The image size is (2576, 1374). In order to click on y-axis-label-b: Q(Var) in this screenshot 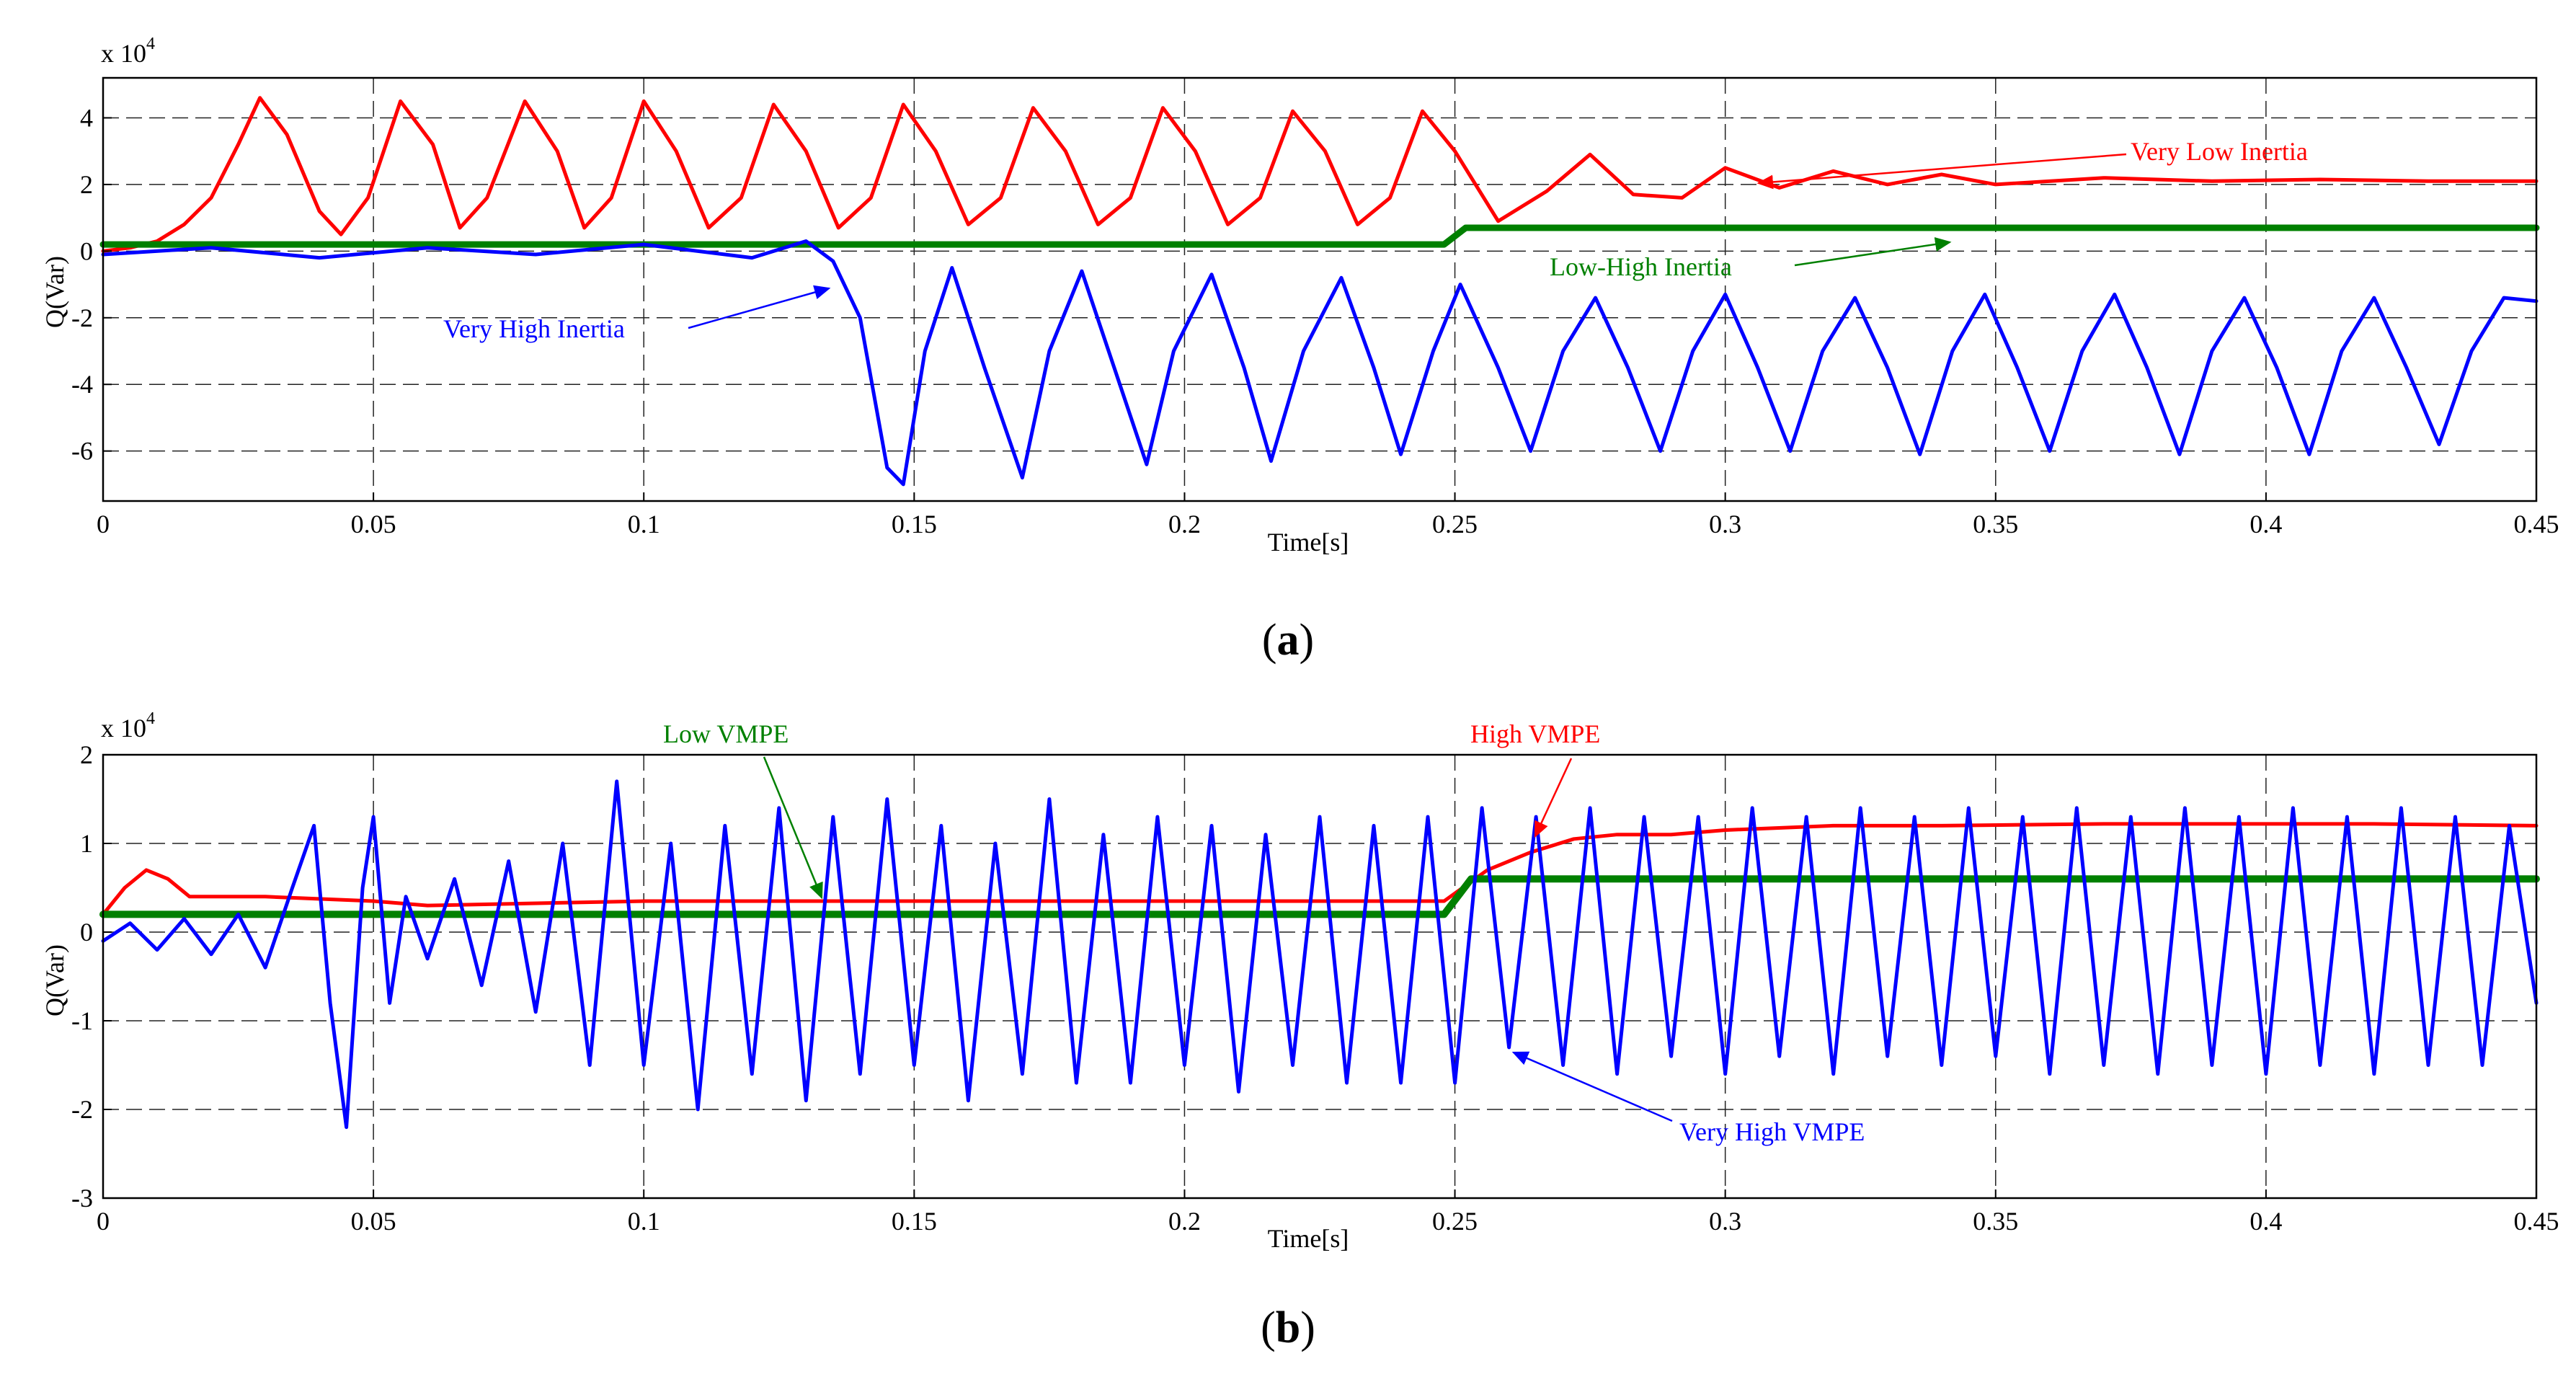, I will do `click(54, 980)`.